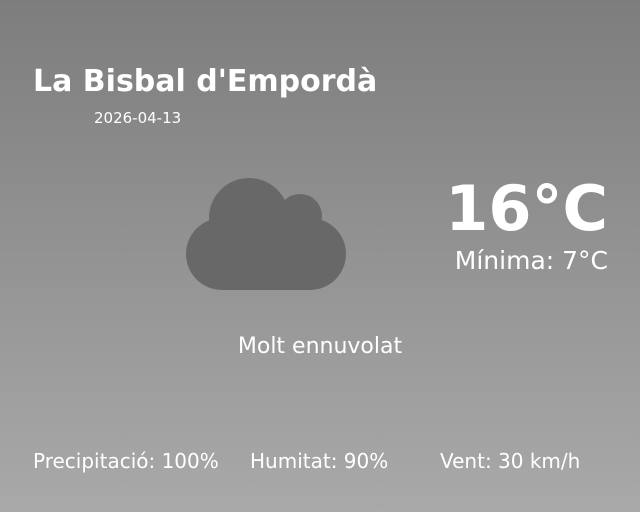  What do you see at coordinates (319, 461) in the screenshot?
I see `humidity: Humitat: 90%` at bounding box center [319, 461].